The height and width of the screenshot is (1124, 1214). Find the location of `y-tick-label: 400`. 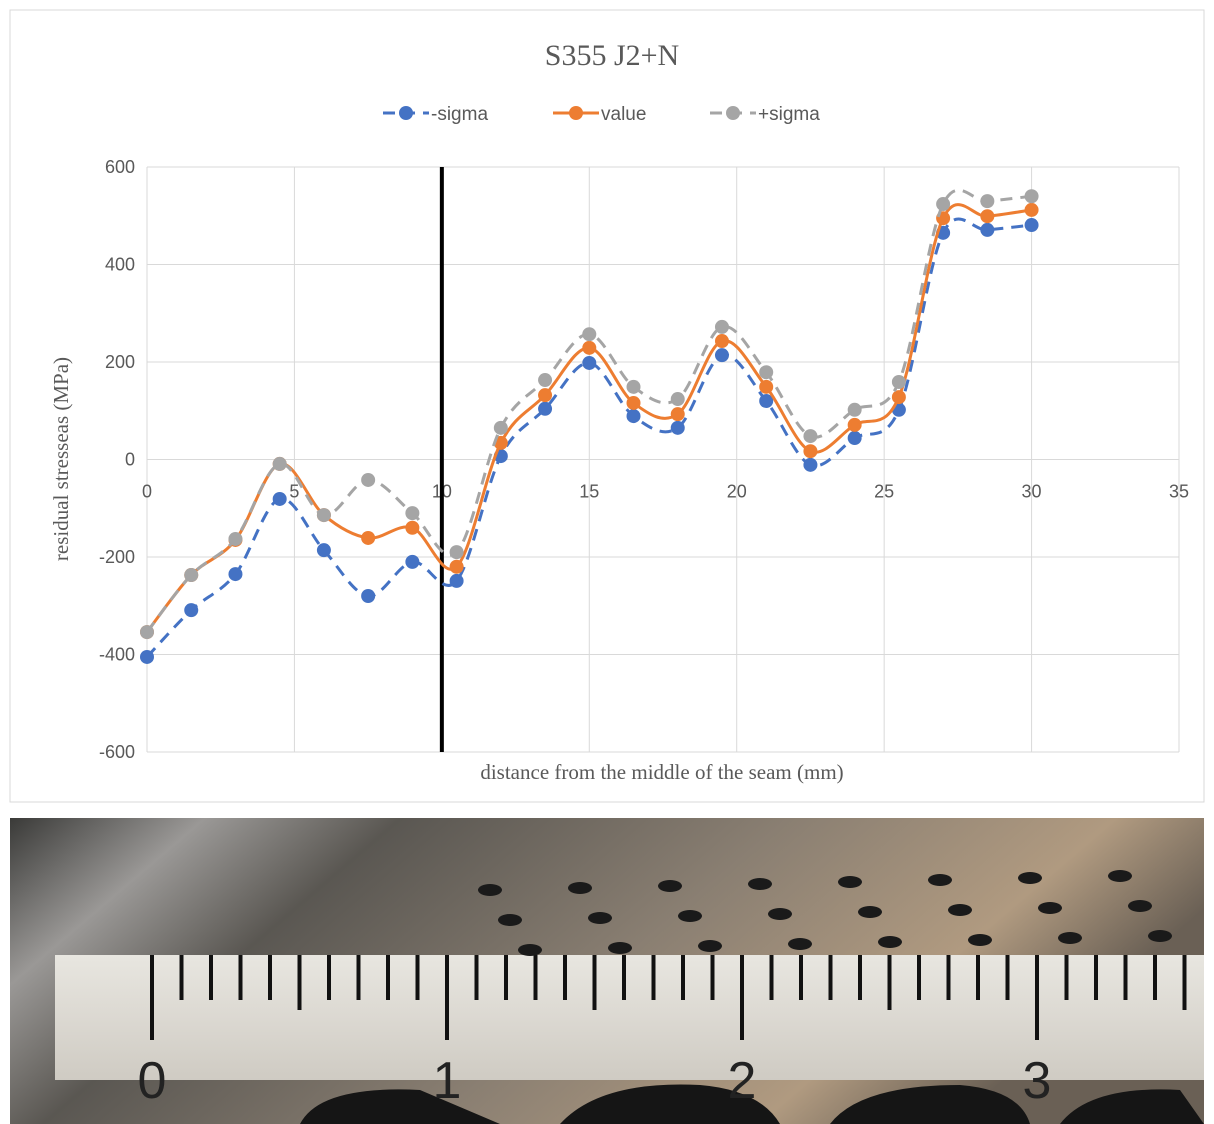

y-tick-label: 400 is located at coordinates (120, 265).